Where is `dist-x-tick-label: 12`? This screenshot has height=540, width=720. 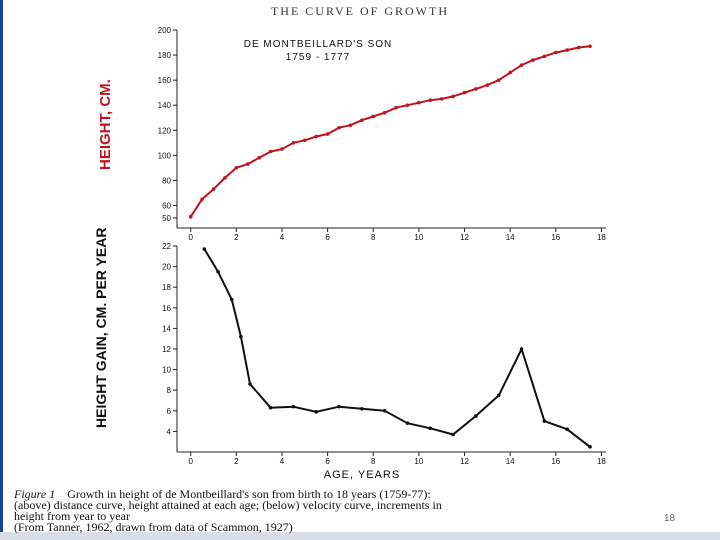 dist-x-tick-label: 12 is located at coordinates (464, 237).